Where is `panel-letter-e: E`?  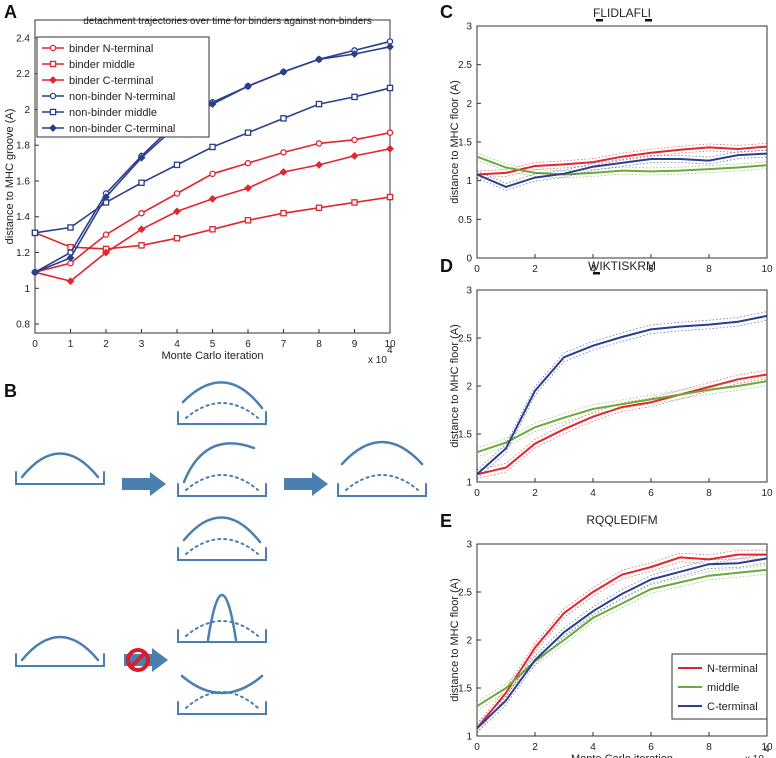
panel-letter-e: E is located at coordinates (446, 521).